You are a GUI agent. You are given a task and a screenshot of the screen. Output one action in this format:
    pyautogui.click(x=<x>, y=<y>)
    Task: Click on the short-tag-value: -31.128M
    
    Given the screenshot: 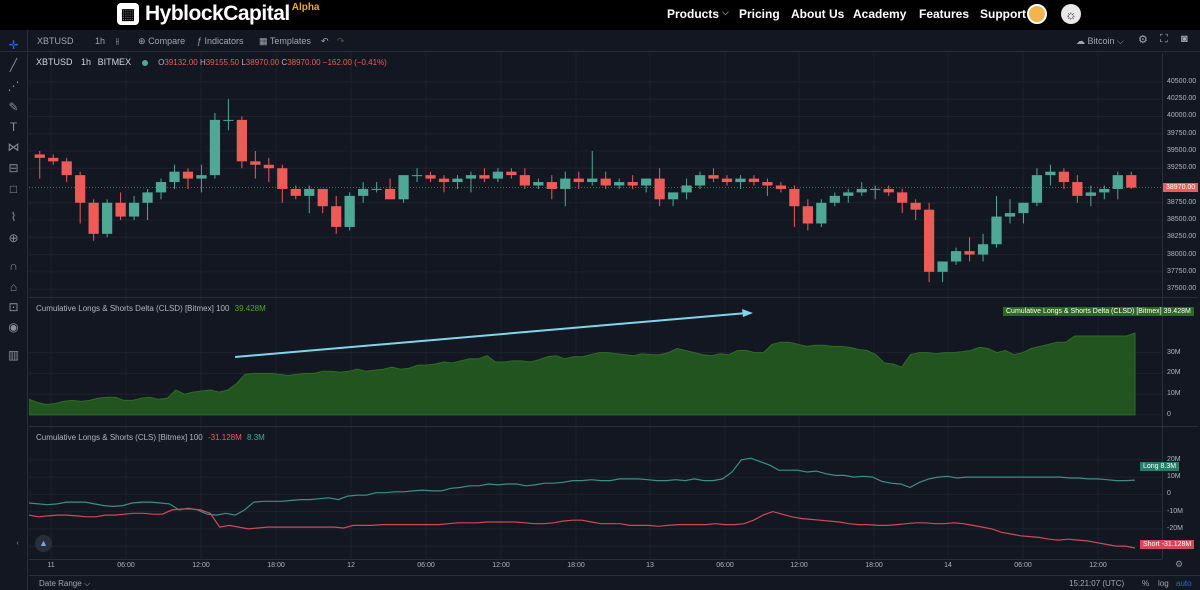 What is the action you would take?
    pyautogui.click(x=1176, y=544)
    